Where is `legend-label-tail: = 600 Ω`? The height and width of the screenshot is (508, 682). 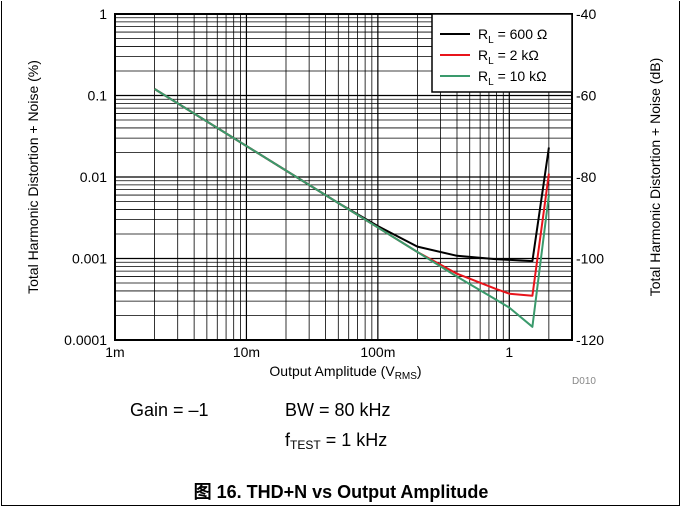
legend-label-tail: = 600 Ω is located at coordinates (521, 34).